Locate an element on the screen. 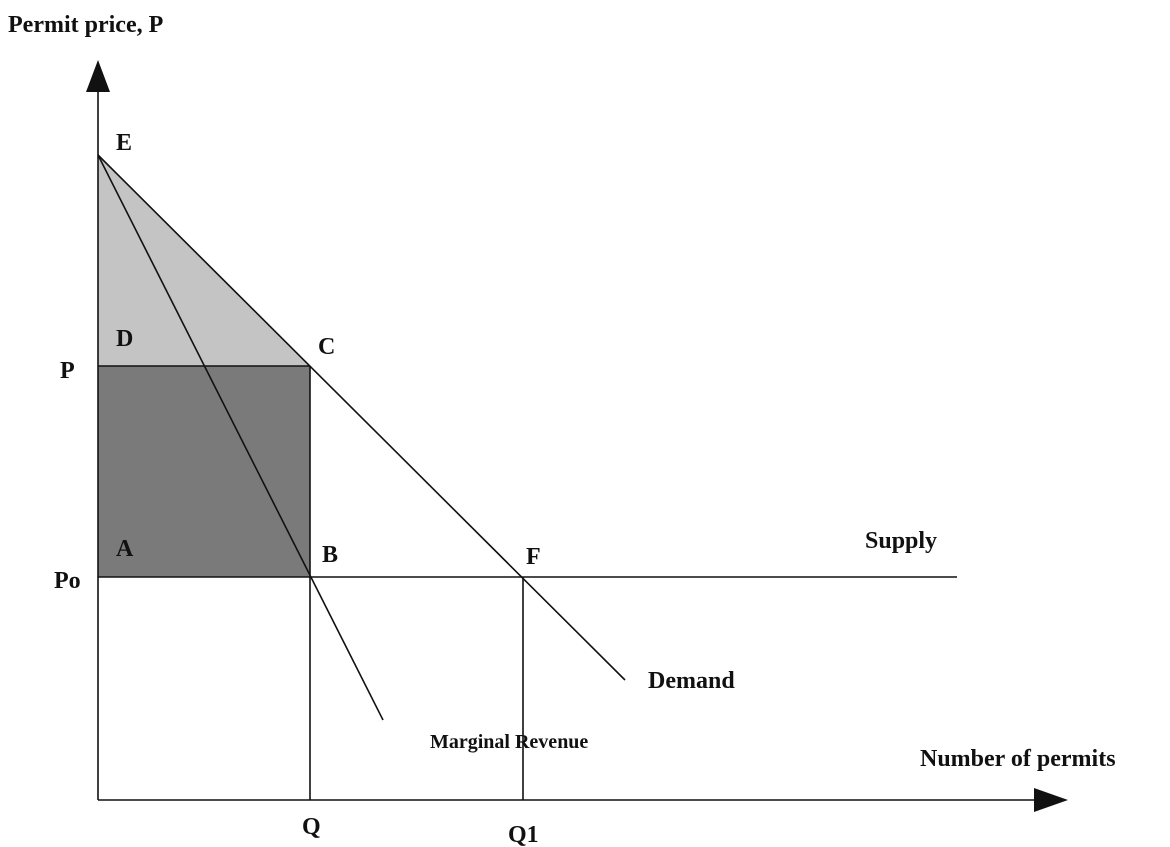 Image resolution: width=1170 pixels, height=847 pixels. price-label: Po is located at coordinates (67, 581).